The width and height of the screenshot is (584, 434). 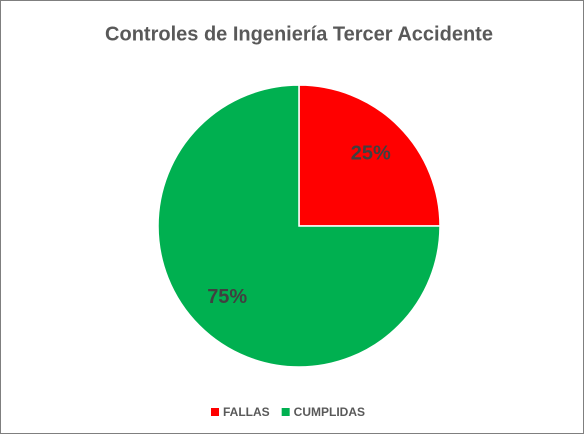 What do you see at coordinates (329, 412) in the screenshot?
I see `legend-label: CUMPLIDAS` at bounding box center [329, 412].